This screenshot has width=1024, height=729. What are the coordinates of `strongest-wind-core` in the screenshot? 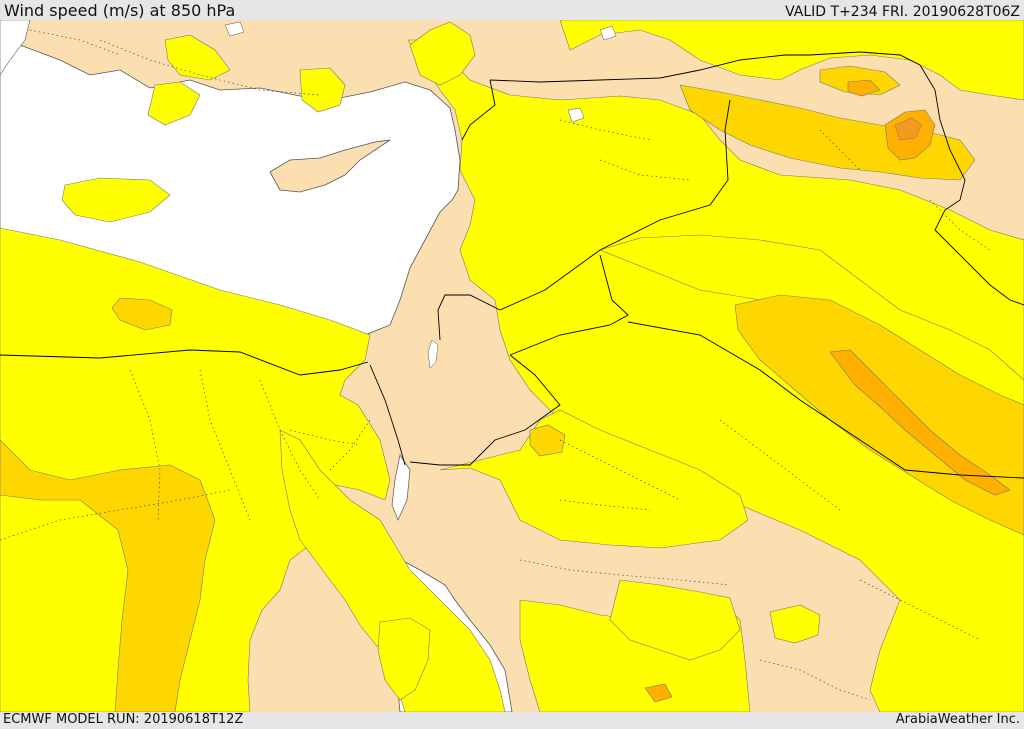 It's located at (908, 129).